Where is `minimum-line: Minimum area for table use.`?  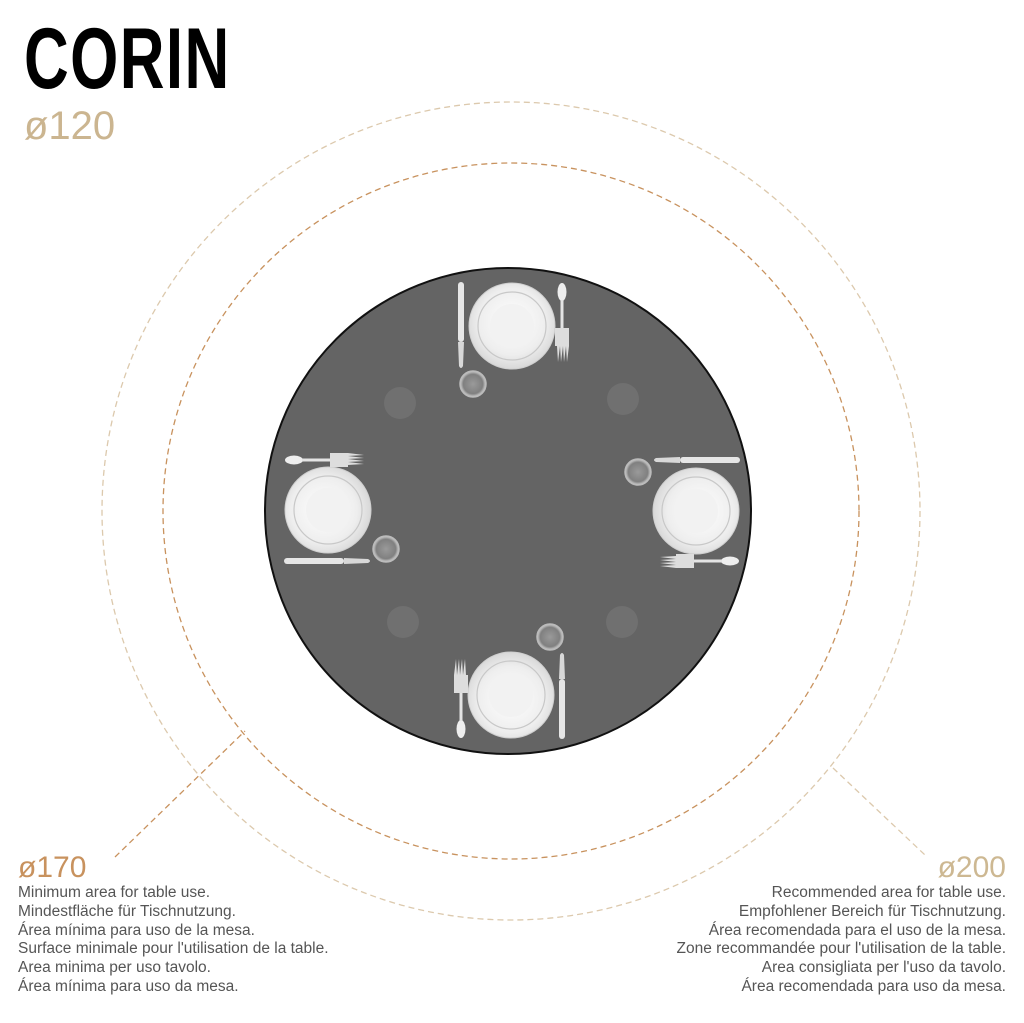
minimum-line: Minimum area for table use. is located at coordinates (114, 892).